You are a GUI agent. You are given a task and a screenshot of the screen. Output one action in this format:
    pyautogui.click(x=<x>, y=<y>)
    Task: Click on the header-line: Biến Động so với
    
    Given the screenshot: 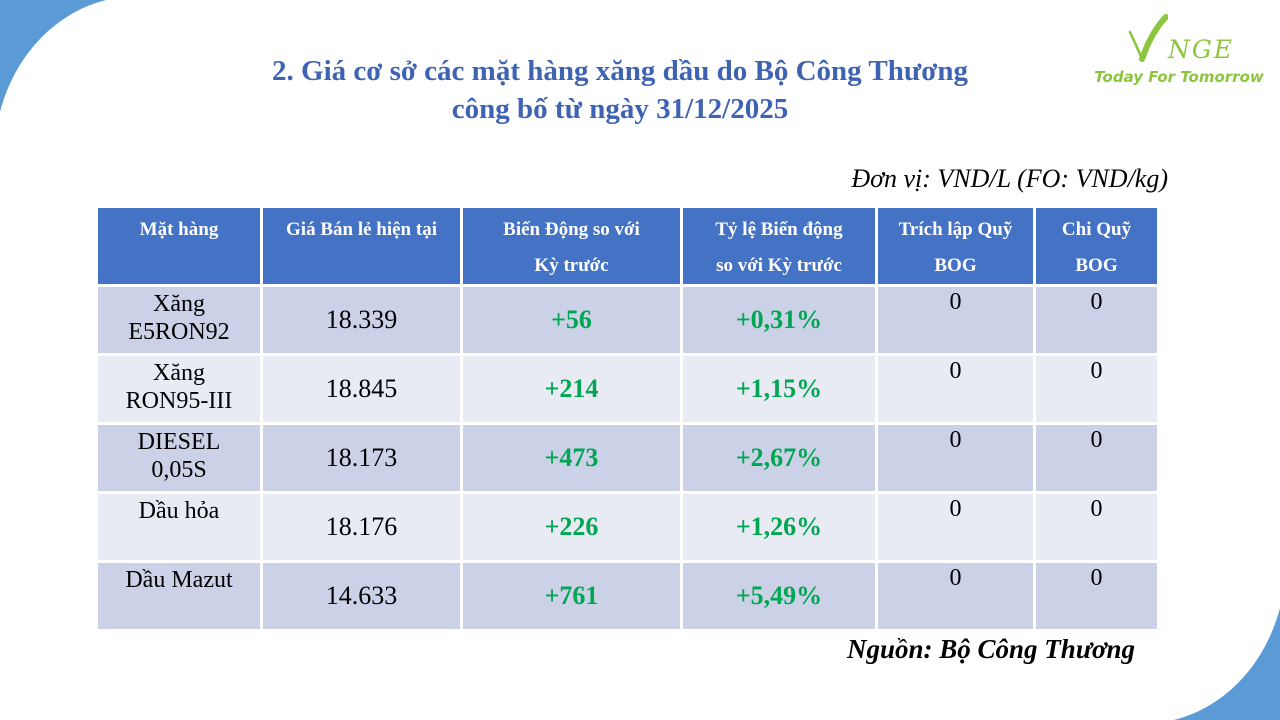 What is the action you would take?
    pyautogui.click(x=571, y=229)
    